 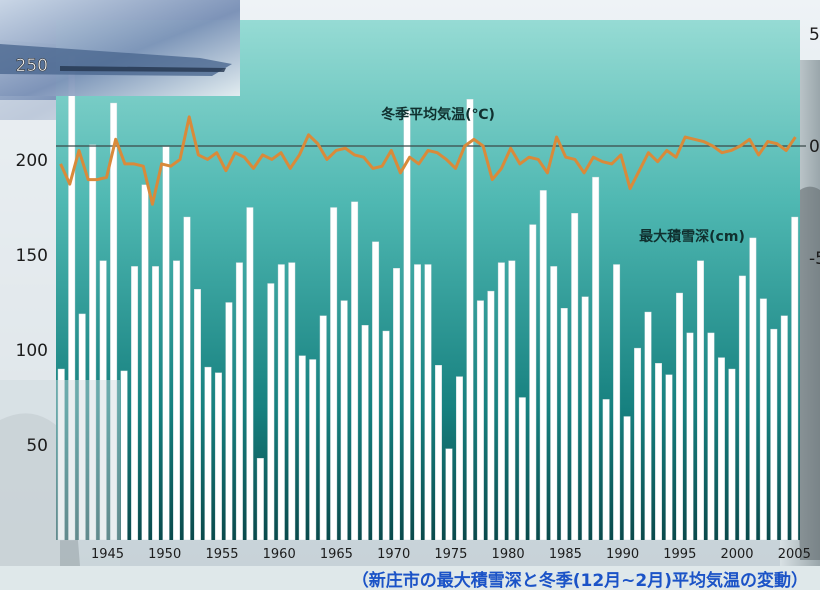 What do you see at coordinates (143, 69) in the screenshot?
I see `roof-edge-shape` at bounding box center [143, 69].